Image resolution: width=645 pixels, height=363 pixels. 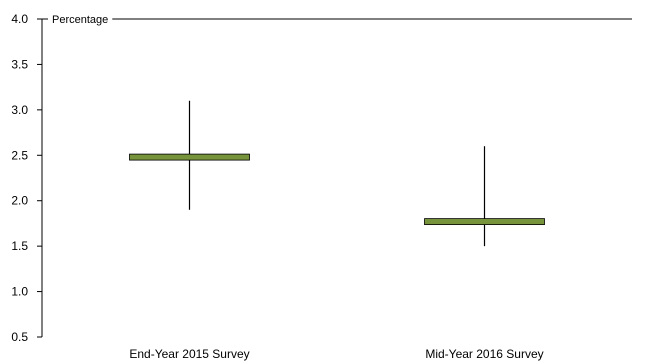 I want to click on y-ticks: 0.5 1.0 1.5 2.0 2.5 3.0 3.5 4.0, so click(x=26, y=178).